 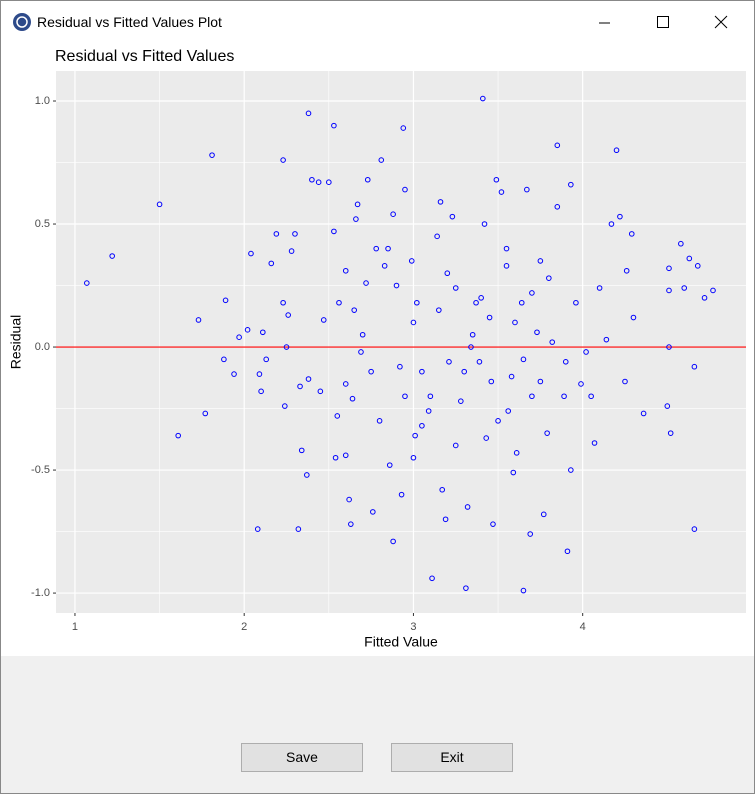 What do you see at coordinates (452, 757) in the screenshot?
I see `exit-button: Exit` at bounding box center [452, 757].